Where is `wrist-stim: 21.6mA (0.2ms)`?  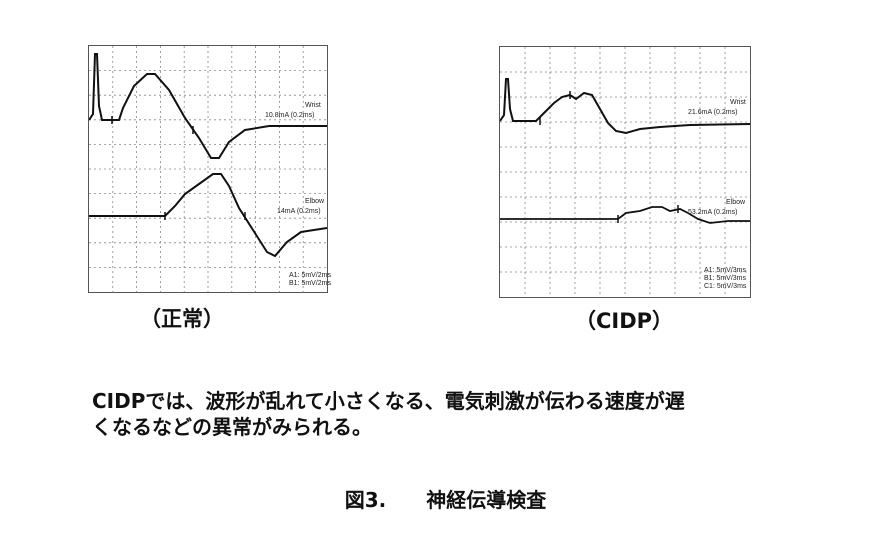
wrist-stim: 21.6mA (0.2ms) is located at coordinates (713, 112).